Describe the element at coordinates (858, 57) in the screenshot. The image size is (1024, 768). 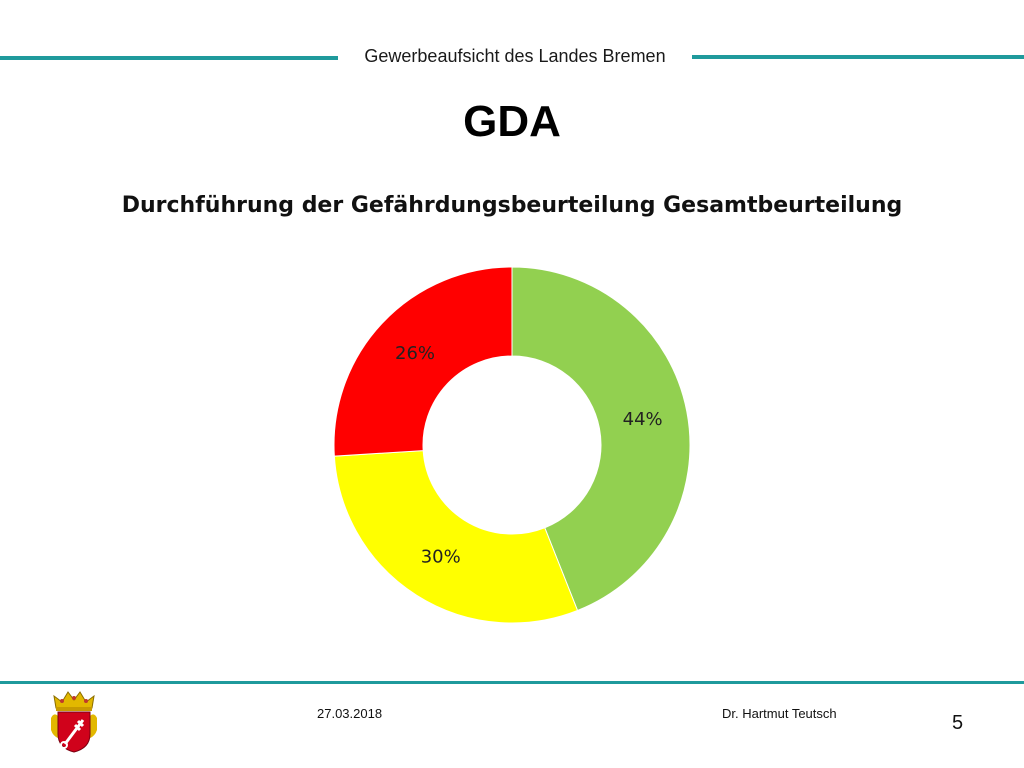
I see `header-rule-right` at that location.